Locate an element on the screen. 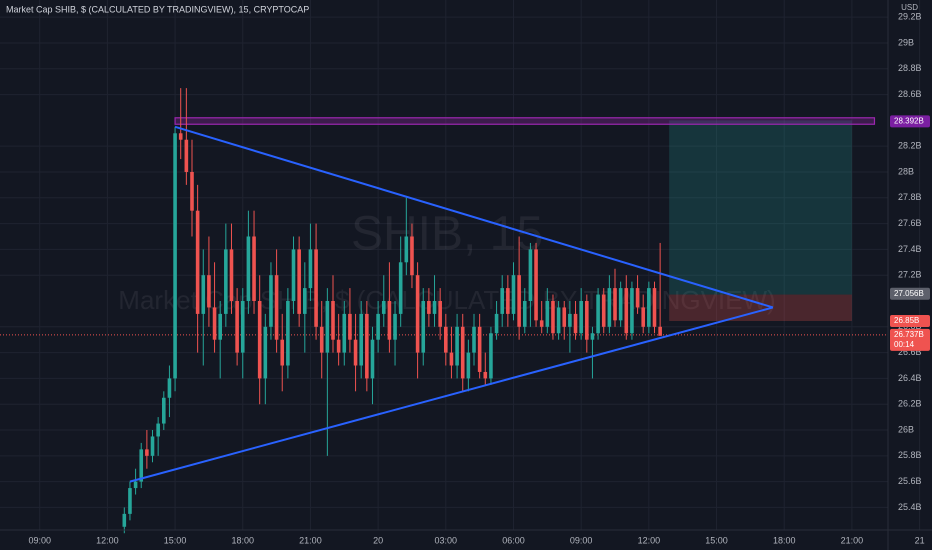 The height and width of the screenshot is (550, 932). y-tick-label: 29.2B is located at coordinates (910, 17).